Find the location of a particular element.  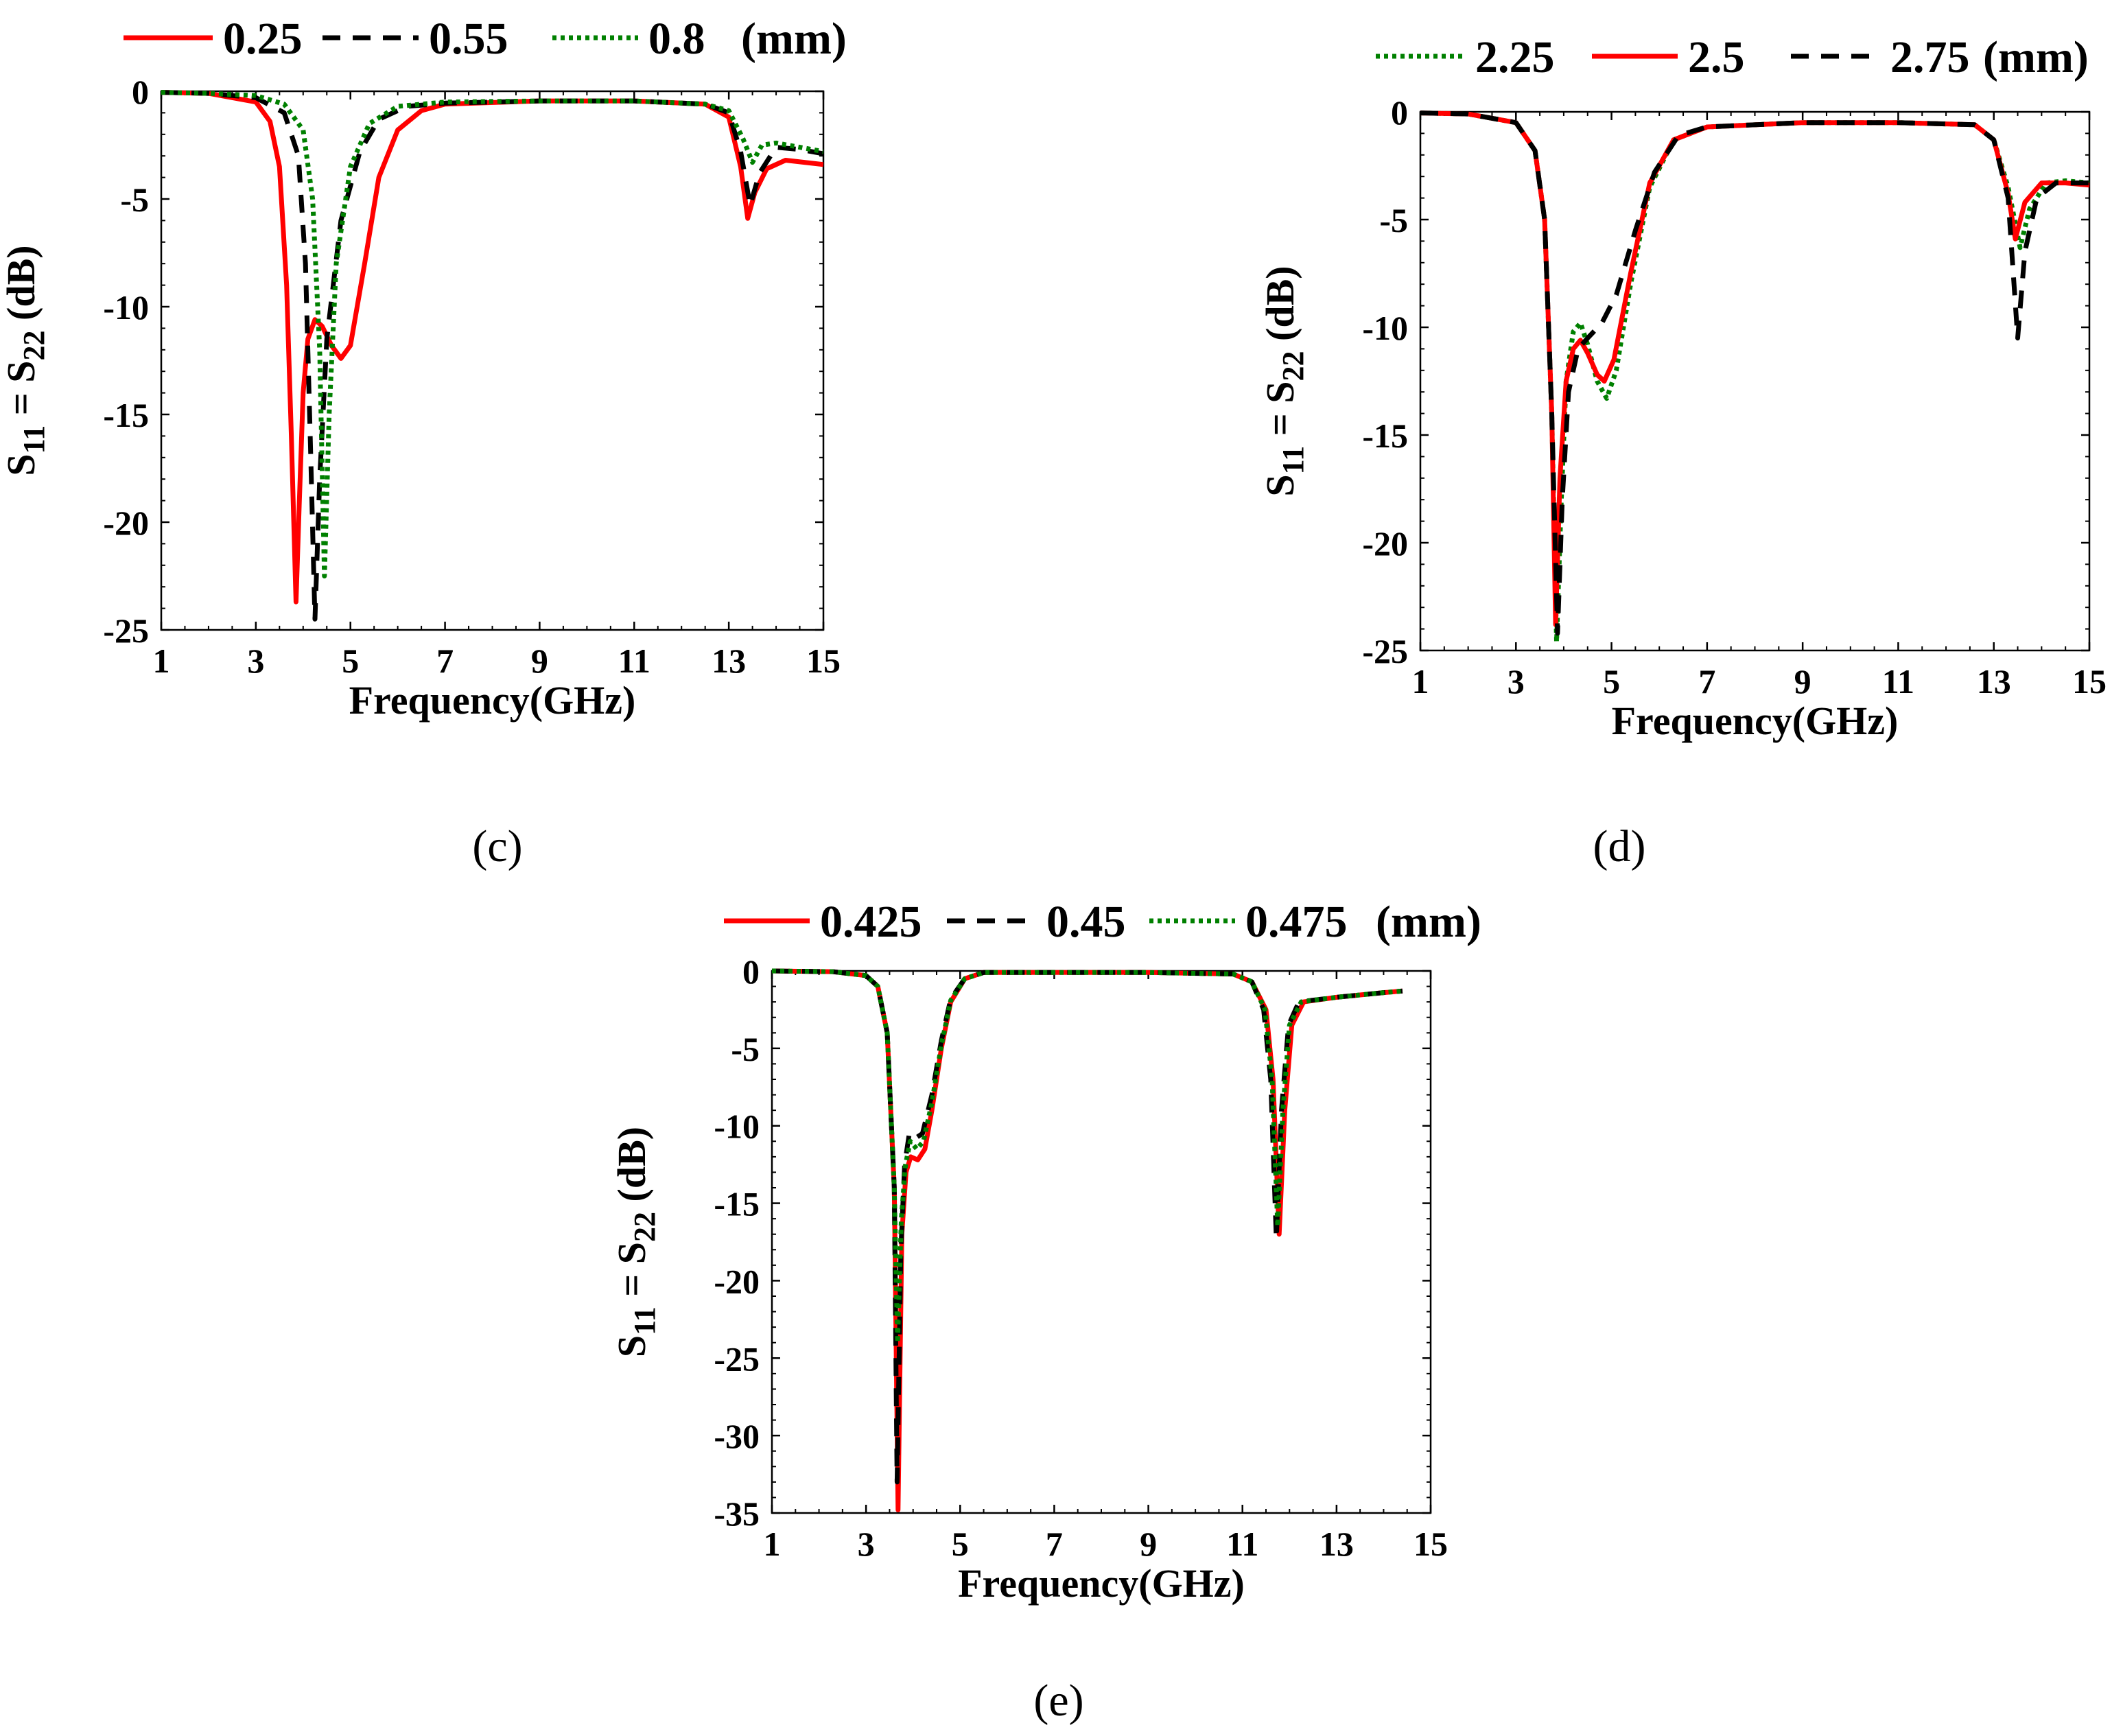

series-line-0.45 is located at coordinates (1087, 1227).